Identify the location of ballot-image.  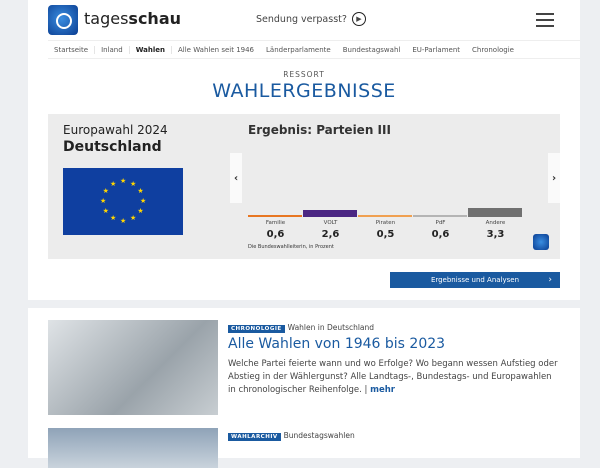
(133, 367).